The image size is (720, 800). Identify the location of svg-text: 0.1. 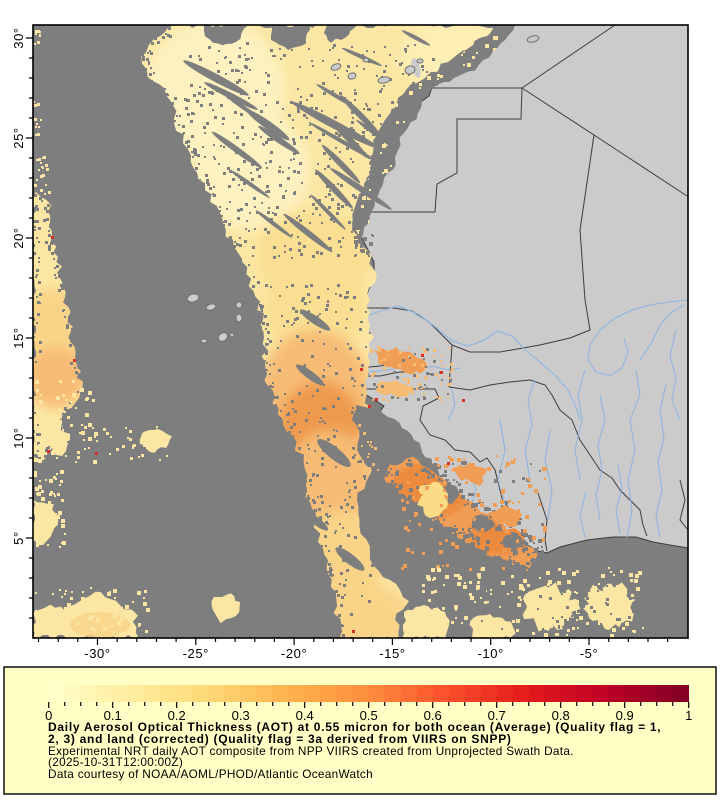
(113, 715).